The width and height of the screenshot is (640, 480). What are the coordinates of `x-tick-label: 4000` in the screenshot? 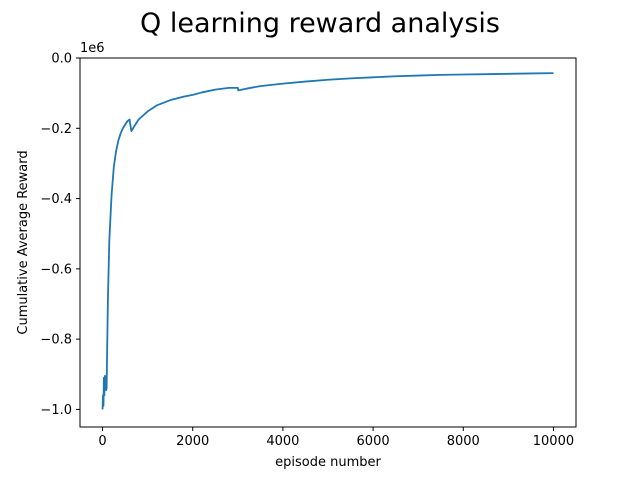 It's located at (282, 441).